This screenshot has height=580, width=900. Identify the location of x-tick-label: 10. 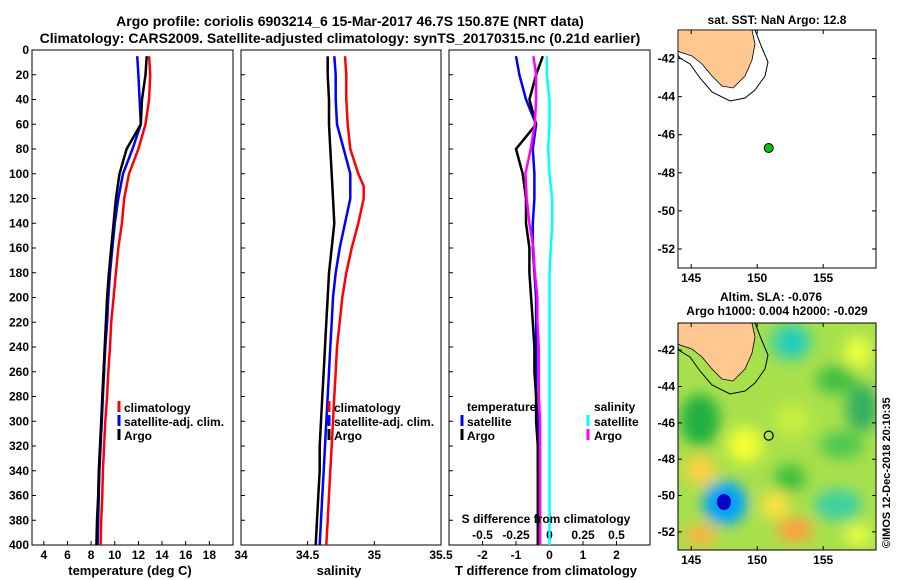
(115, 555).